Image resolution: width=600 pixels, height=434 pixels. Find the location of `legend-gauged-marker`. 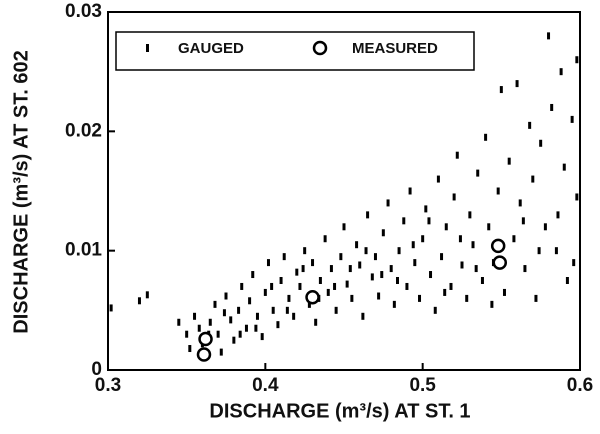

legend-gauged-marker is located at coordinates (147, 48).